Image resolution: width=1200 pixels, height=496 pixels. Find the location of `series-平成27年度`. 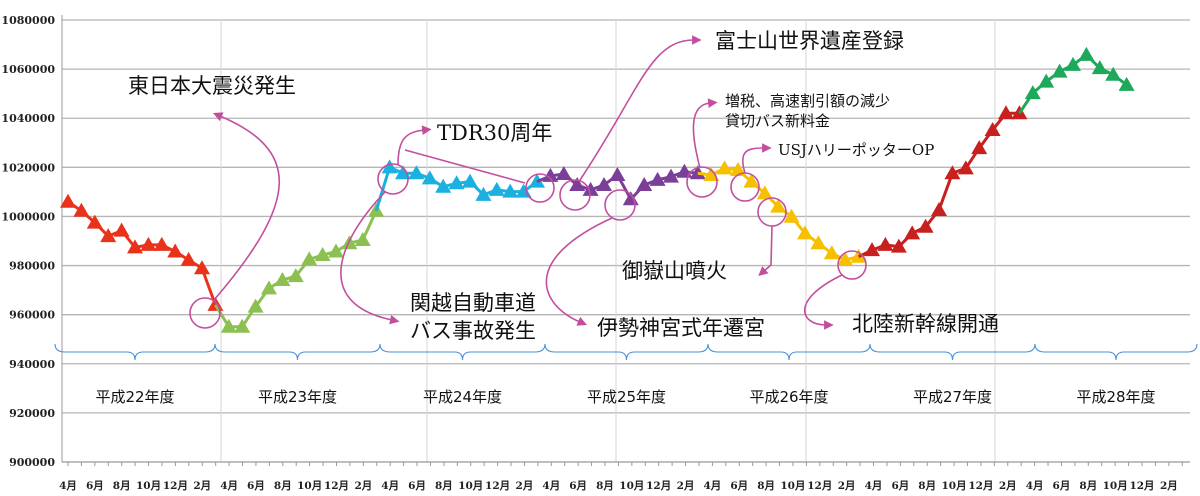

series-平成27年度 is located at coordinates (942, 182).